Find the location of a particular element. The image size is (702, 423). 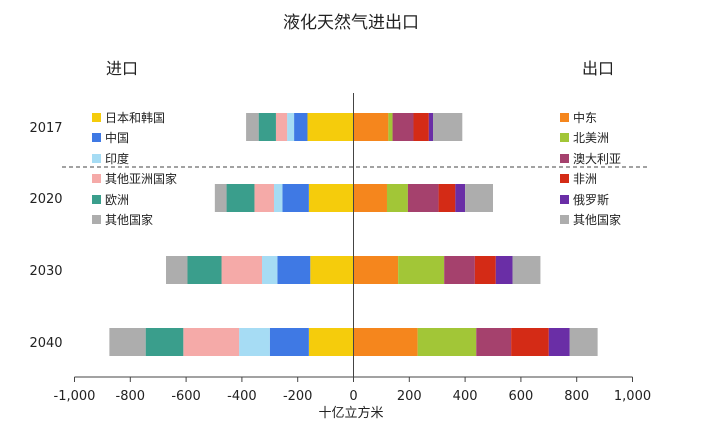

export-legend: 中东北美洲澳大利亚非洲俄罗斯其他国家 is located at coordinates (590, 168).